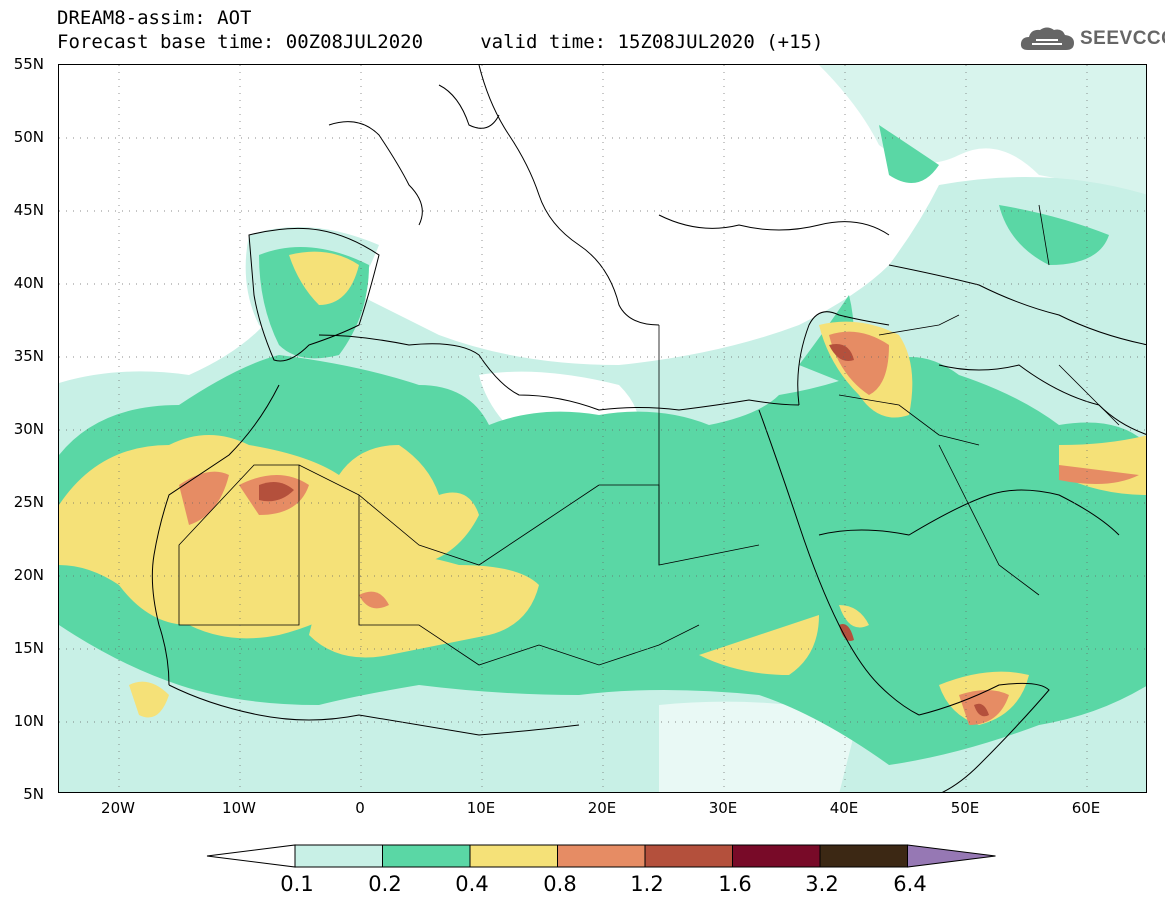 This screenshot has height=905, width=1165. Describe the element at coordinates (33, 794) in the screenshot. I see `lat-label: 5N` at that location.